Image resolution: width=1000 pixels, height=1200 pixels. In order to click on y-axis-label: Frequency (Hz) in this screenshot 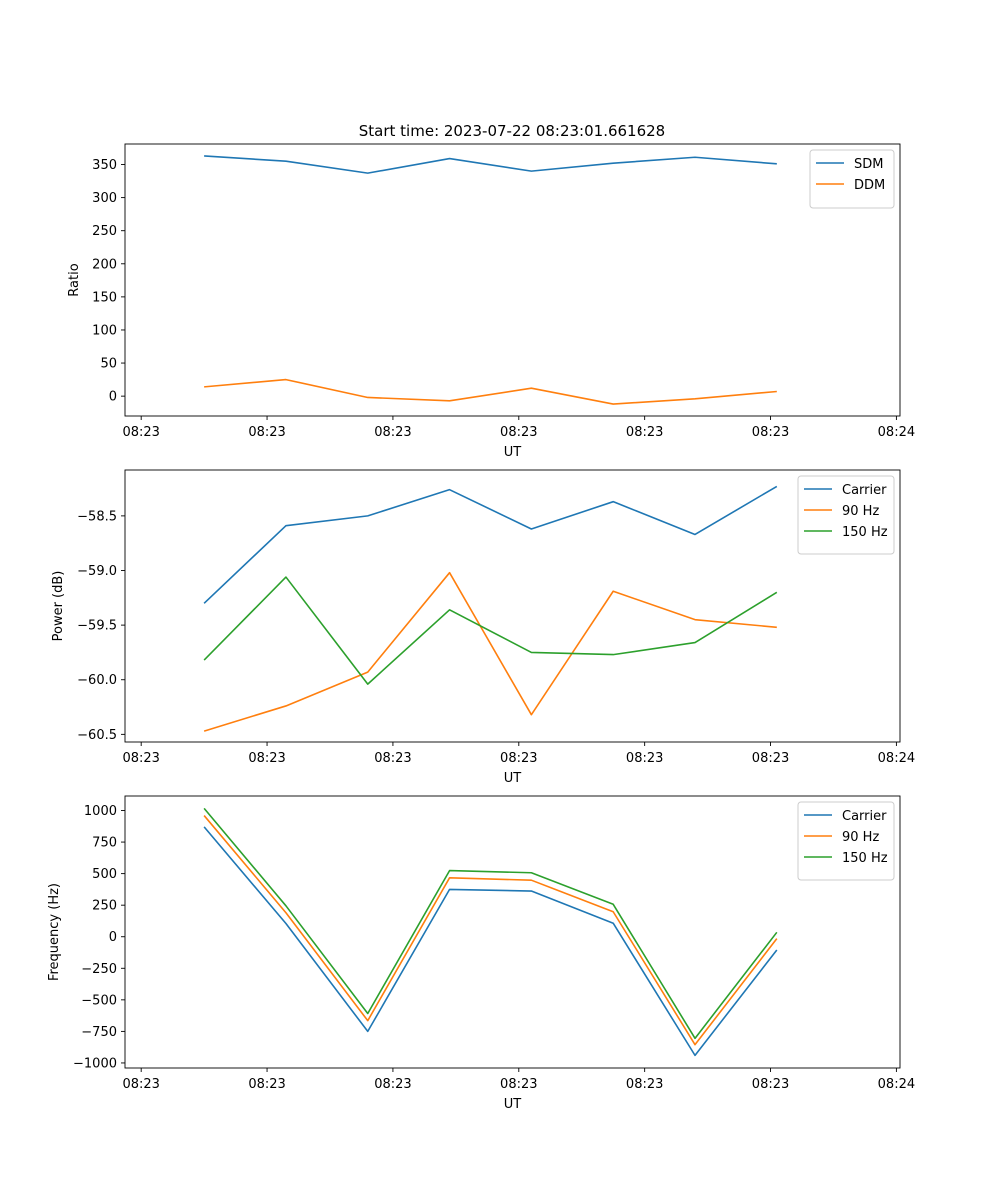, I will do `click(54, 932)`.